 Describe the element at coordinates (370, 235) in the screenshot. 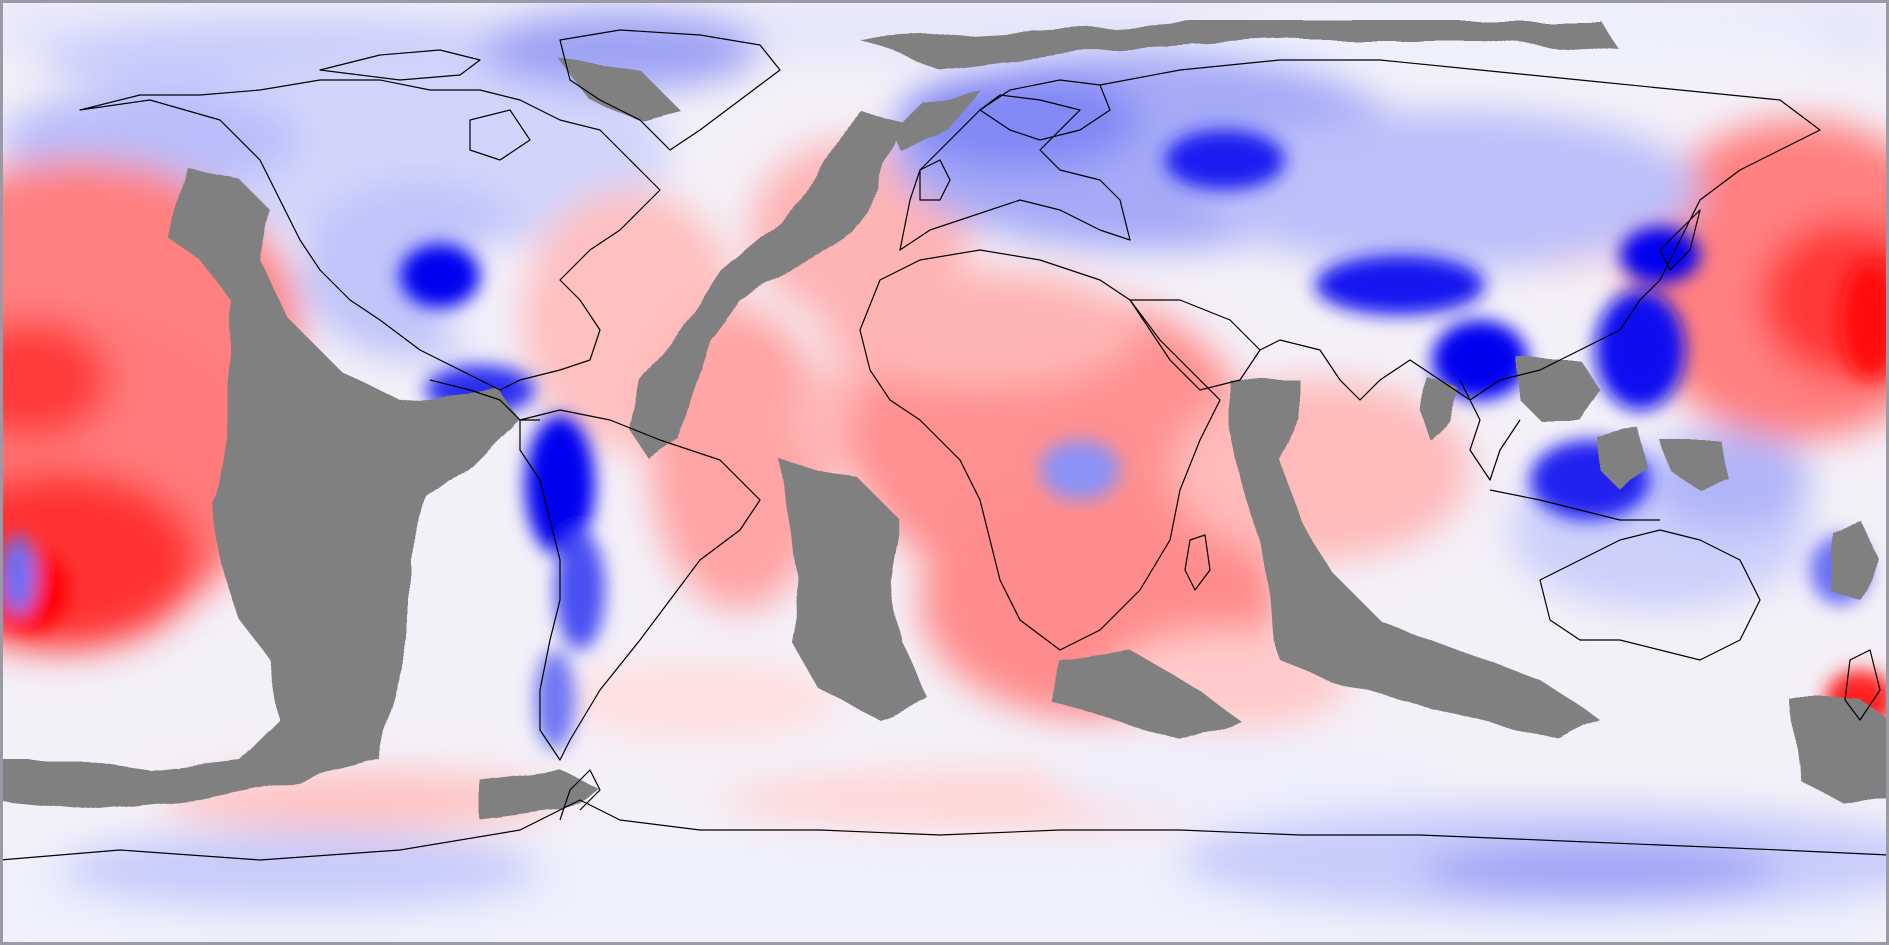

I see `coastline-north-america` at that location.